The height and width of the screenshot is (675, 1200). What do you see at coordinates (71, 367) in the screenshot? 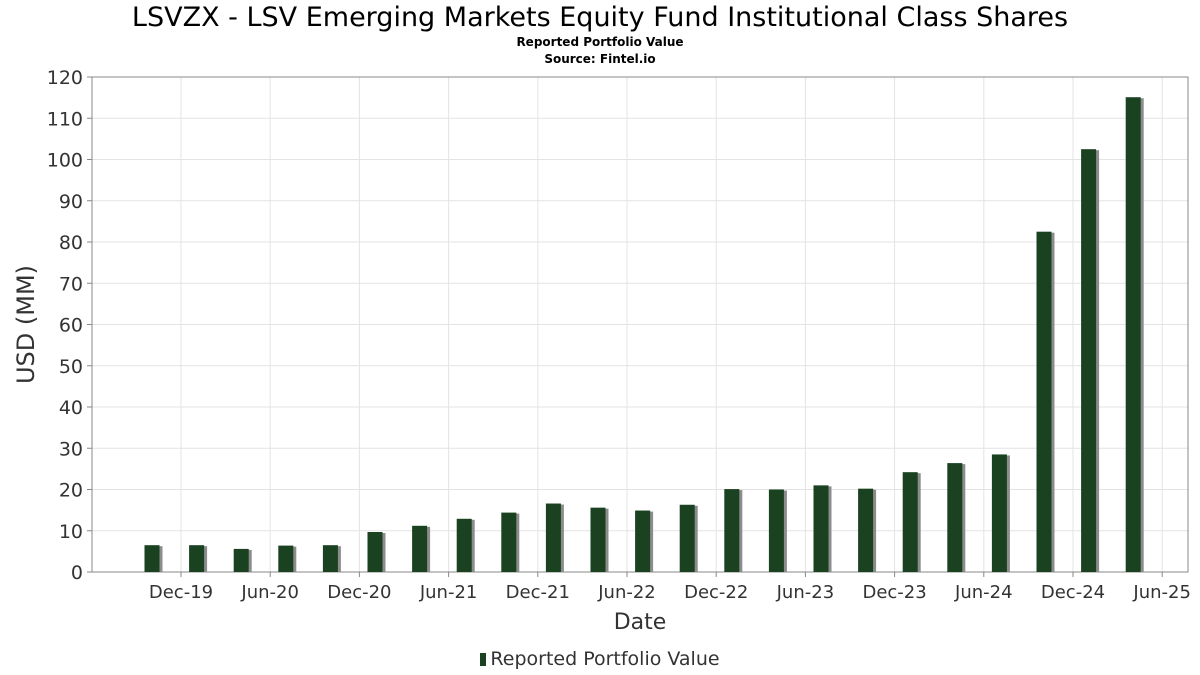
I see `y-tick-label: 50` at bounding box center [71, 367].